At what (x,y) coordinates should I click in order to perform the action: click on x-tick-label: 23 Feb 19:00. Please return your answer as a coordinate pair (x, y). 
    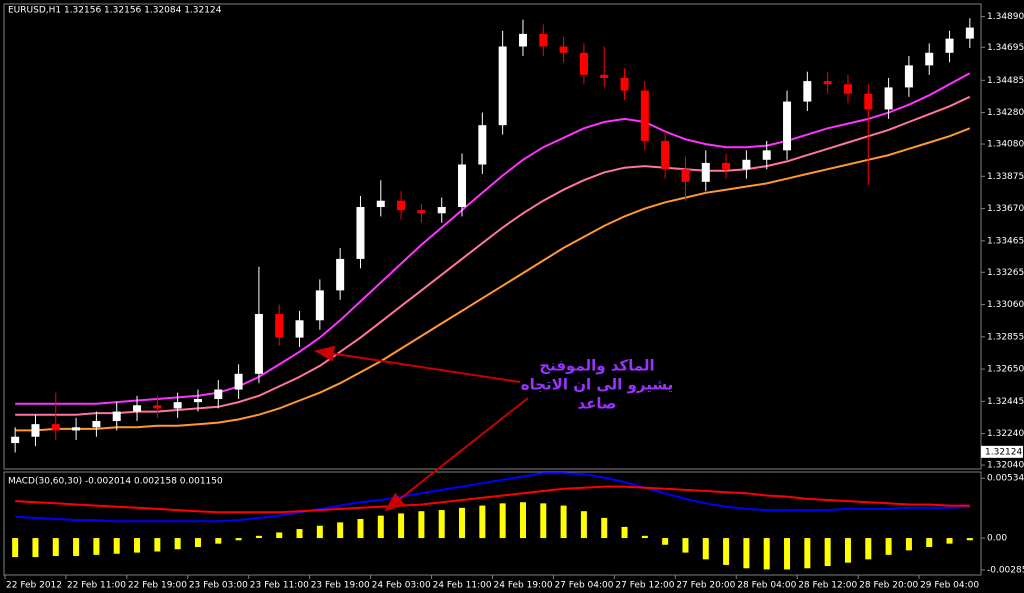
    Looking at the image, I should click on (340, 586).